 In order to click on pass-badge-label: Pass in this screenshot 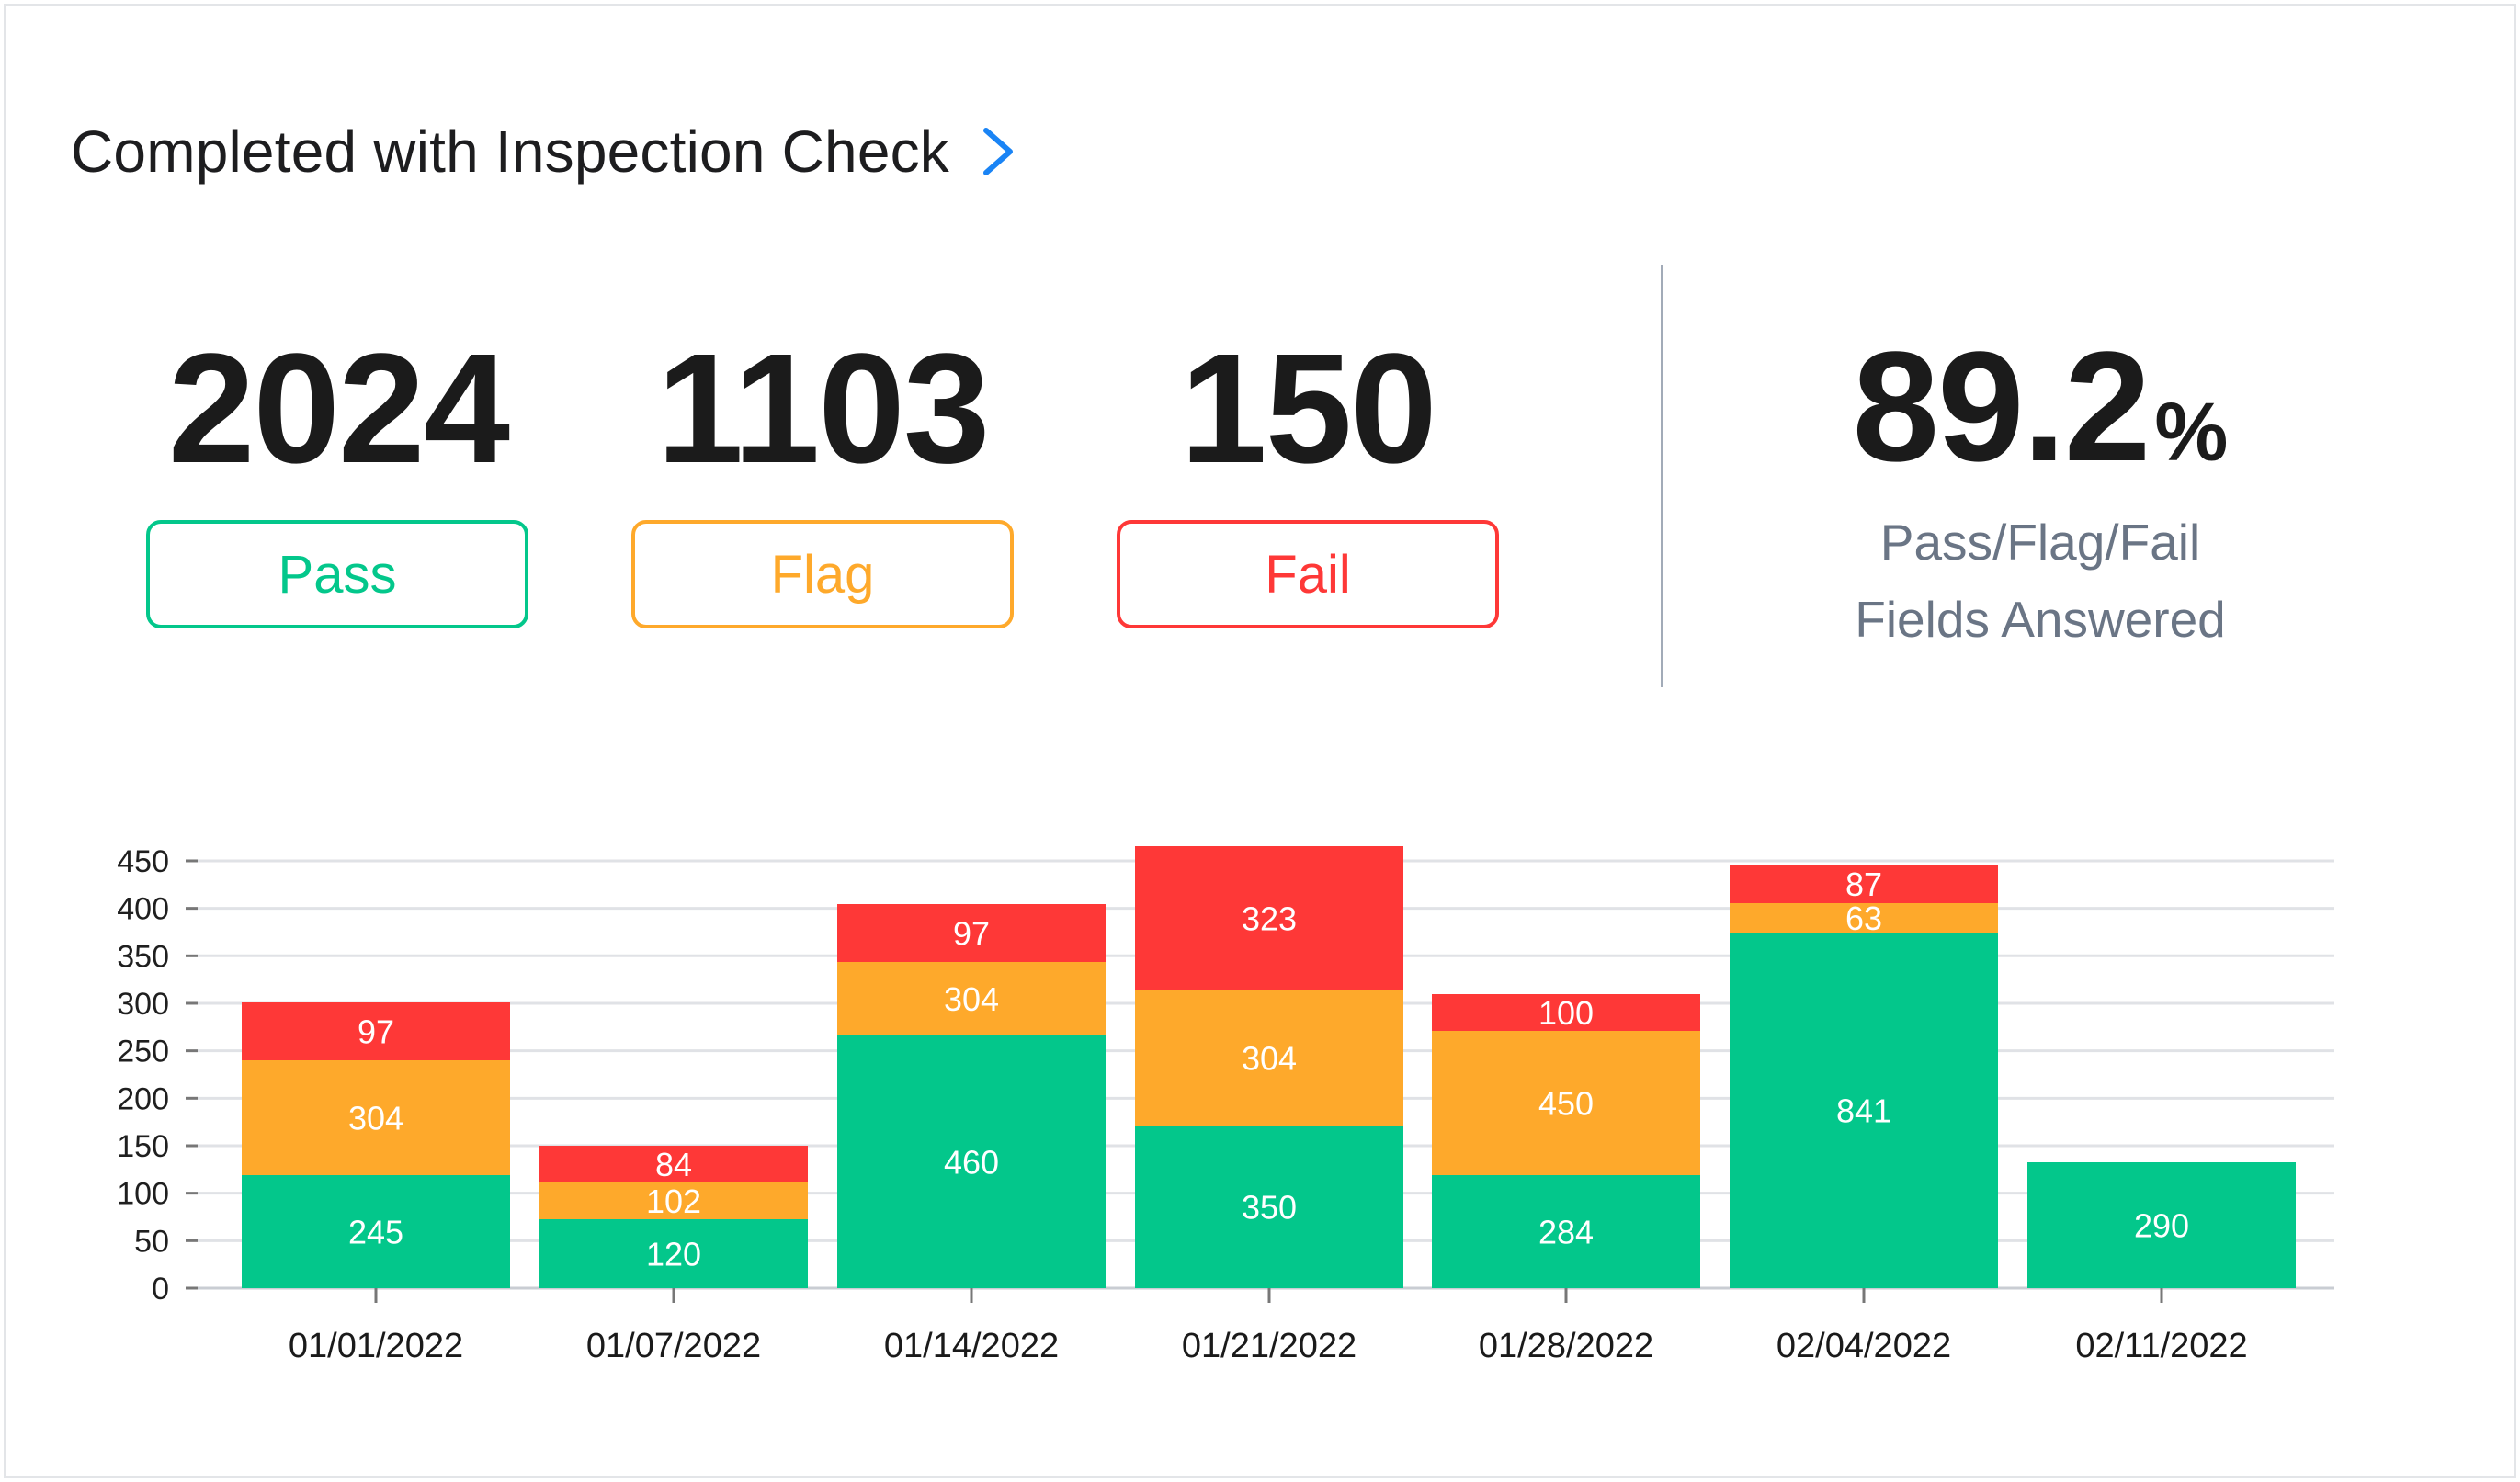, I will do `click(337, 574)`.